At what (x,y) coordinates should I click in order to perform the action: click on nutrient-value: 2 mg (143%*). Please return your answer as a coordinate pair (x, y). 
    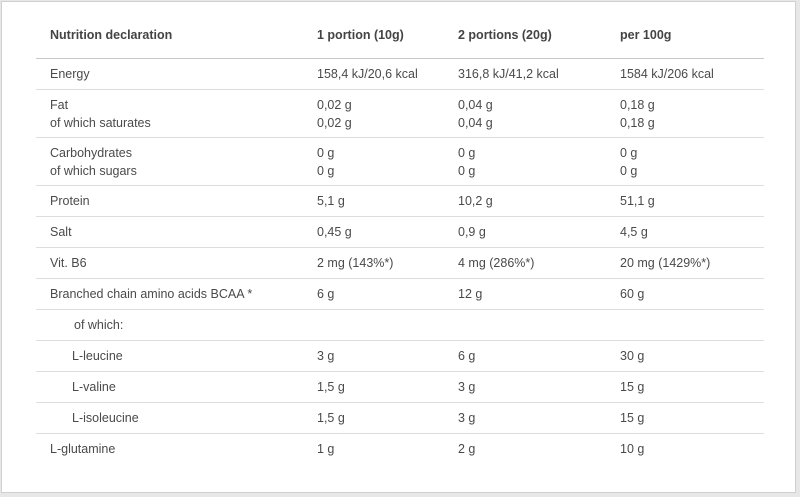
    Looking at the image, I should click on (355, 263).